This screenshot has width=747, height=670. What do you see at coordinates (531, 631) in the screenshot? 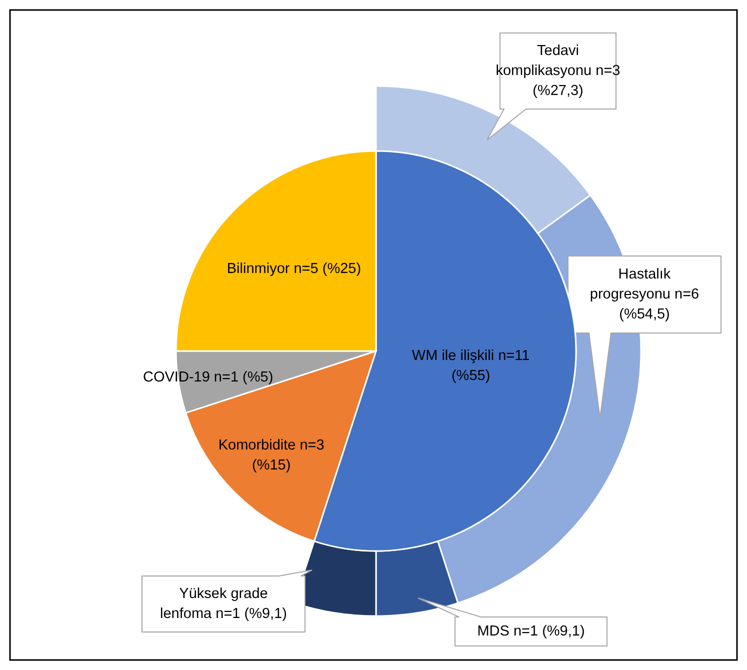
I see `slice-label: MDS n=1 (%9,1)` at bounding box center [531, 631].